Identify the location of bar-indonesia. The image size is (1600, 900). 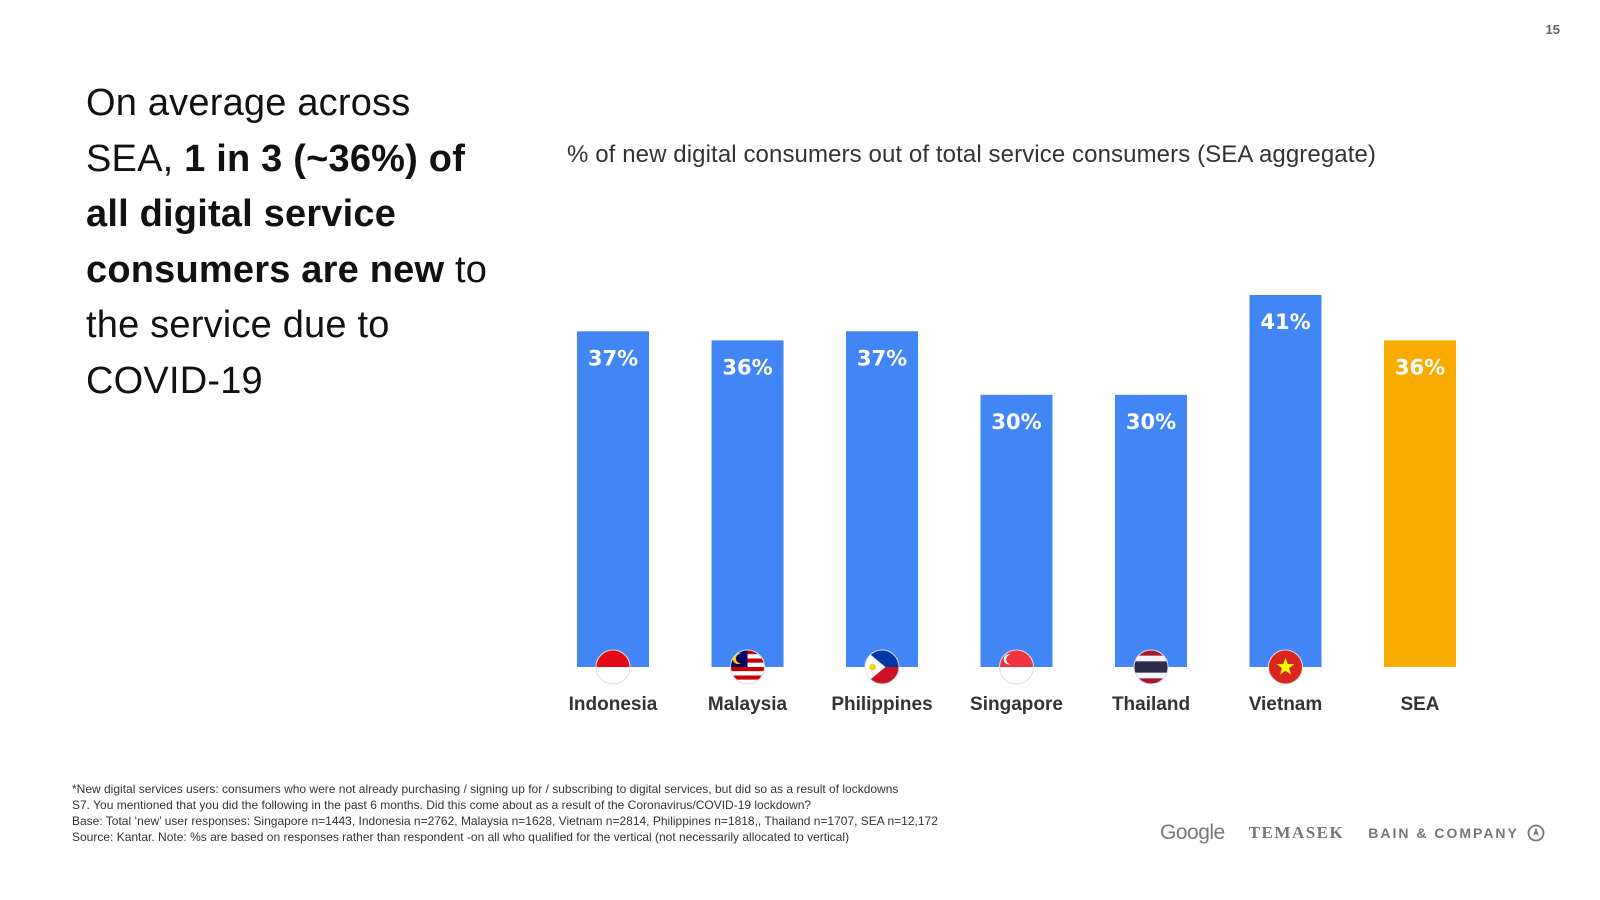
(613, 499).